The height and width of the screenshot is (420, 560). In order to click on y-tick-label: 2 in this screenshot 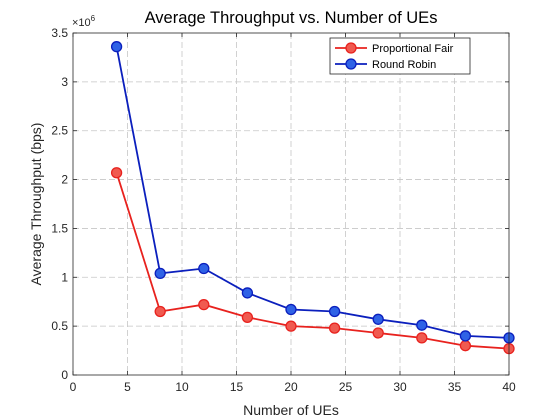, I will do `click(64, 180)`.